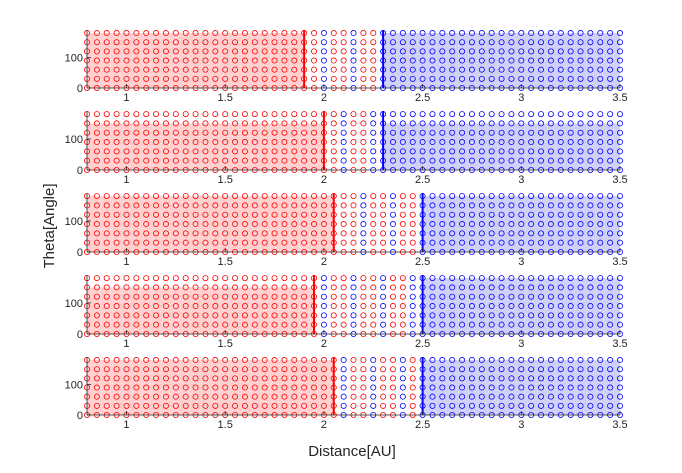  Describe the element at coordinates (74, 222) in the screenshot. I see `y-tick-label: 100` at that location.